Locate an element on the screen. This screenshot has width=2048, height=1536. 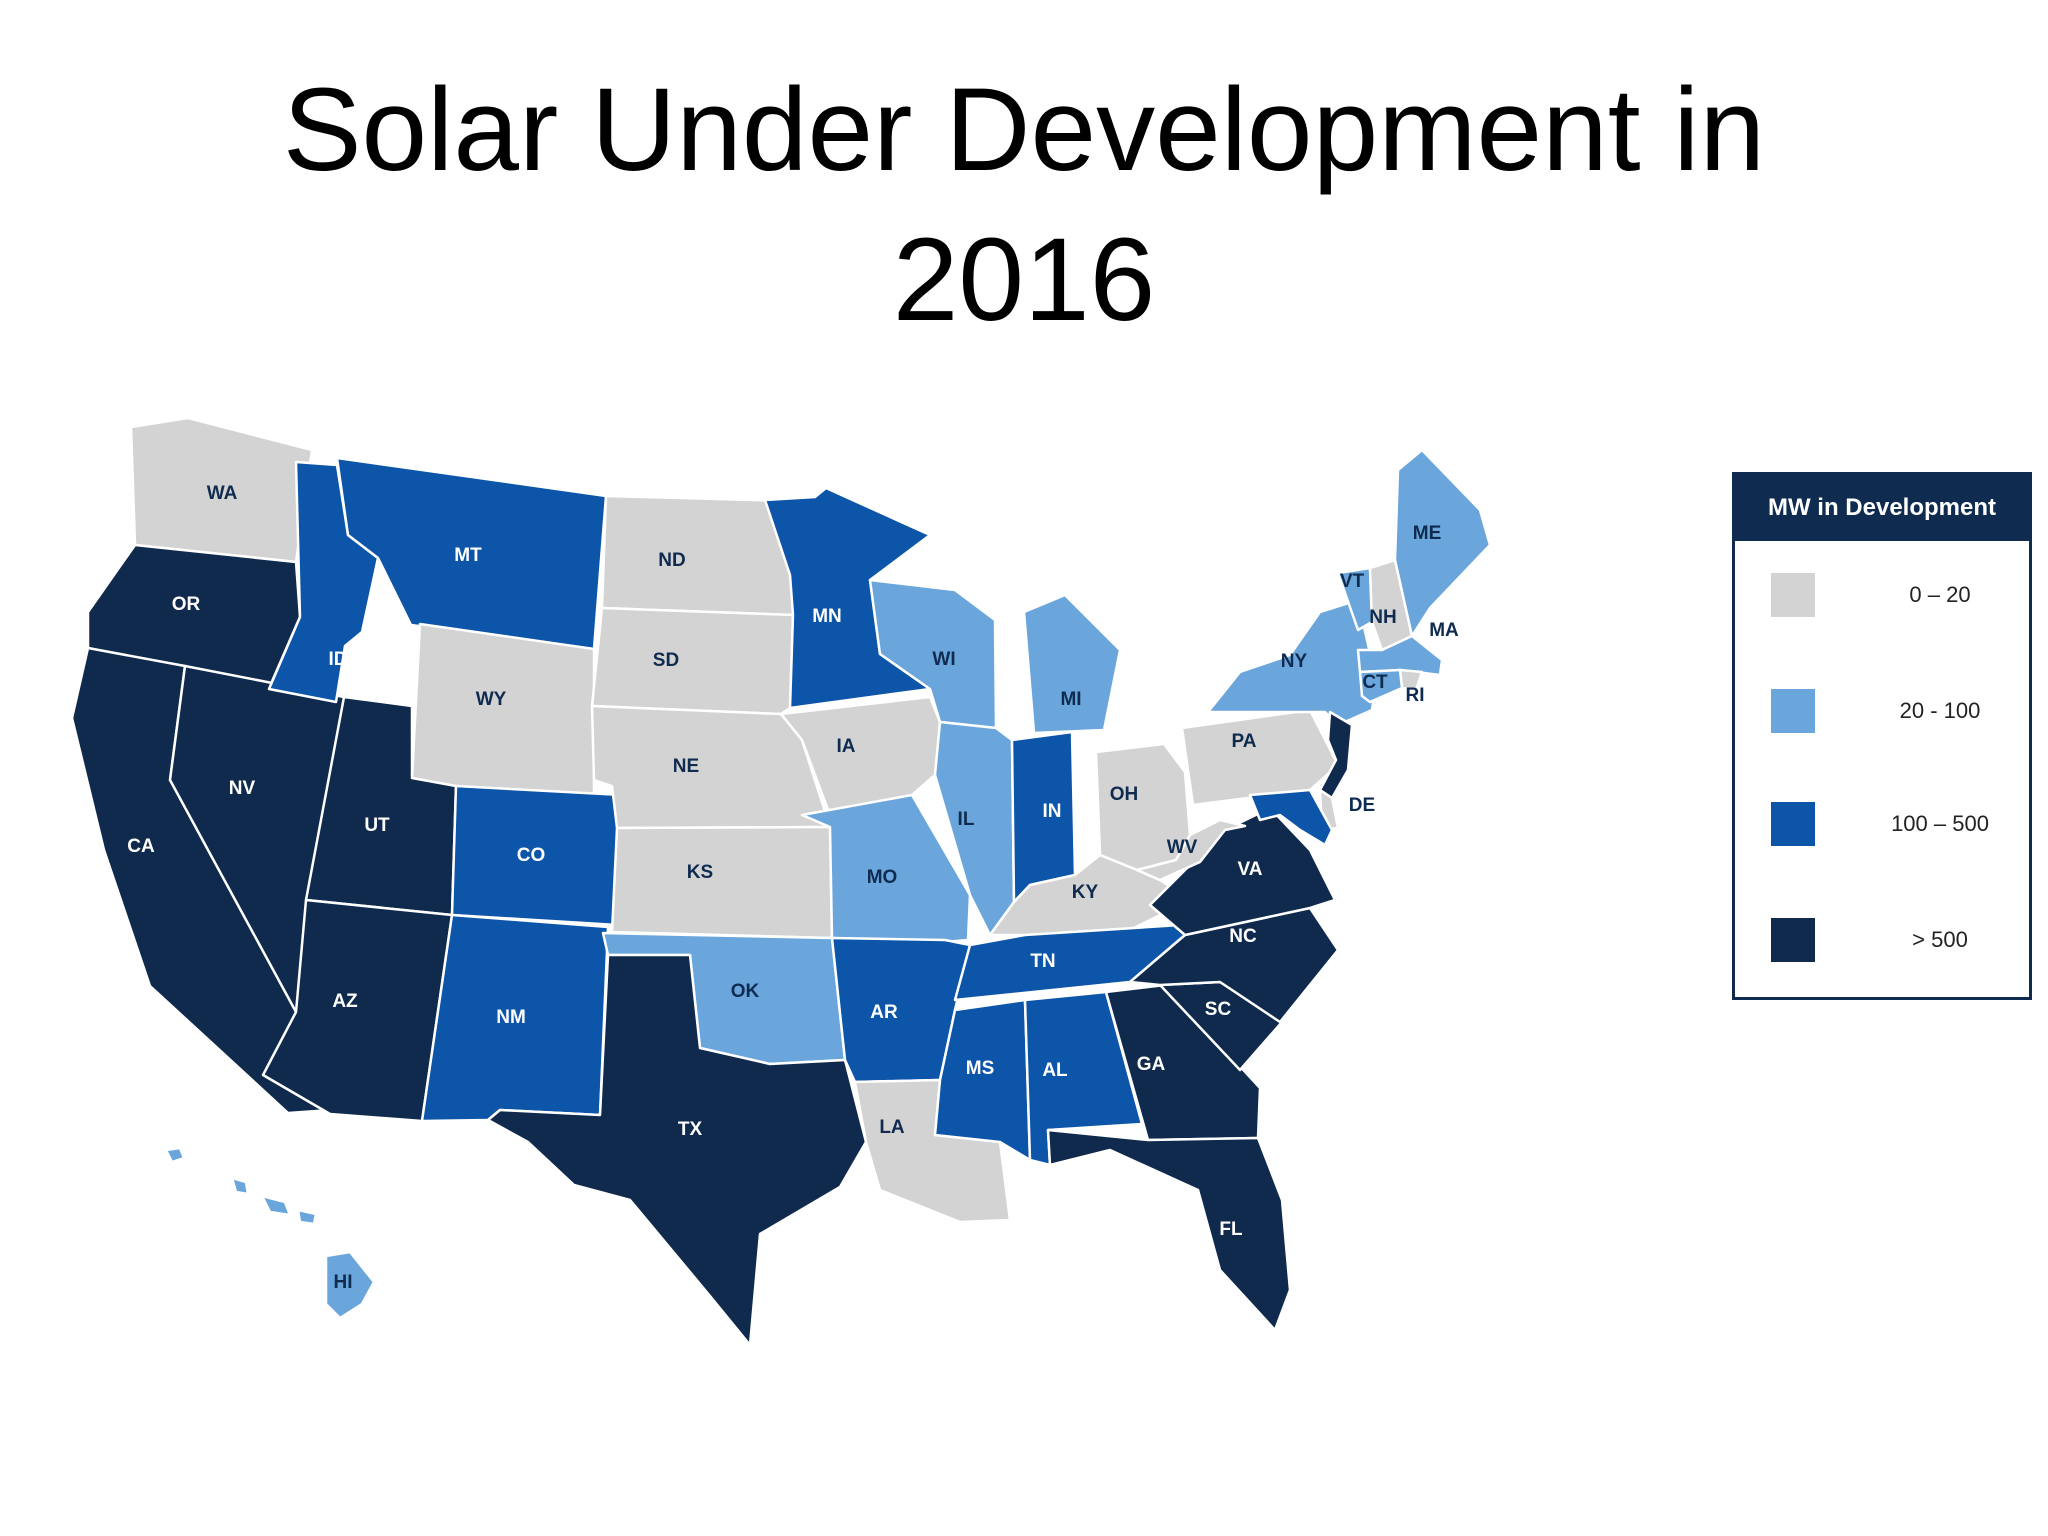
legend-label: > 500 is located at coordinates (1940, 939).